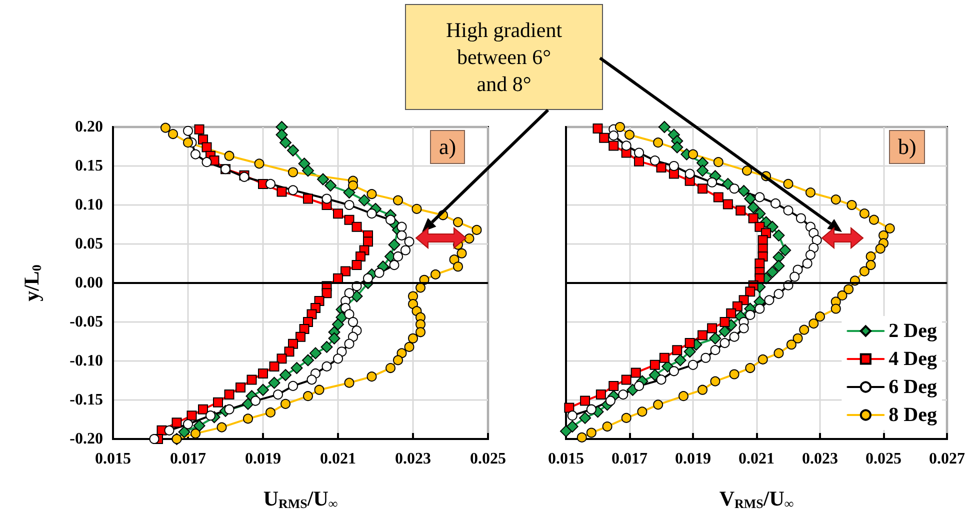  Describe the element at coordinates (89, 283) in the screenshot. I see `y-tick-label: 0.00` at that location.